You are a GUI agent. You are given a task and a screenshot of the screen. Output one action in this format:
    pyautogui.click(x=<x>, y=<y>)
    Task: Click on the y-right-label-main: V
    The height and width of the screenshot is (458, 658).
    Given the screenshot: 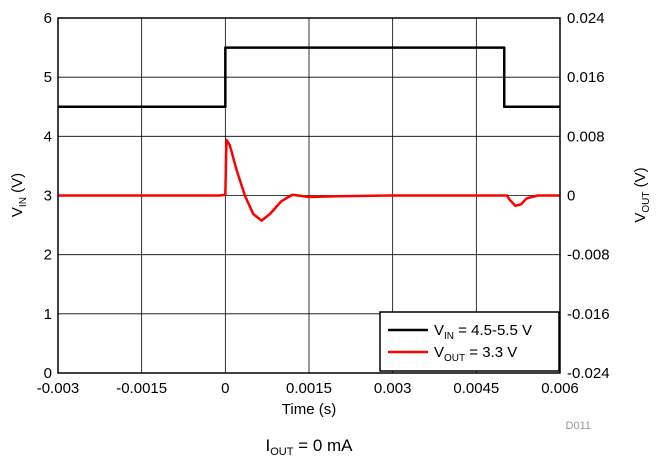 What is the action you would take?
    pyautogui.click(x=640, y=218)
    